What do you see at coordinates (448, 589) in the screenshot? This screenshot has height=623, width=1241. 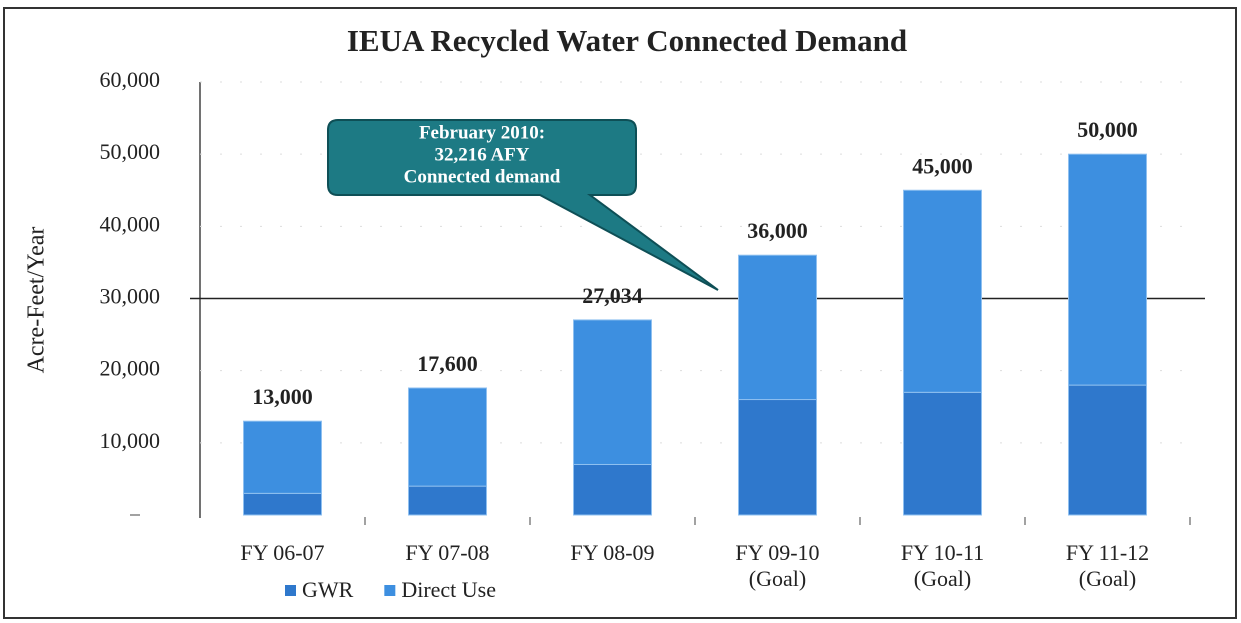 I see `legend-label: Direct Use` at bounding box center [448, 589].